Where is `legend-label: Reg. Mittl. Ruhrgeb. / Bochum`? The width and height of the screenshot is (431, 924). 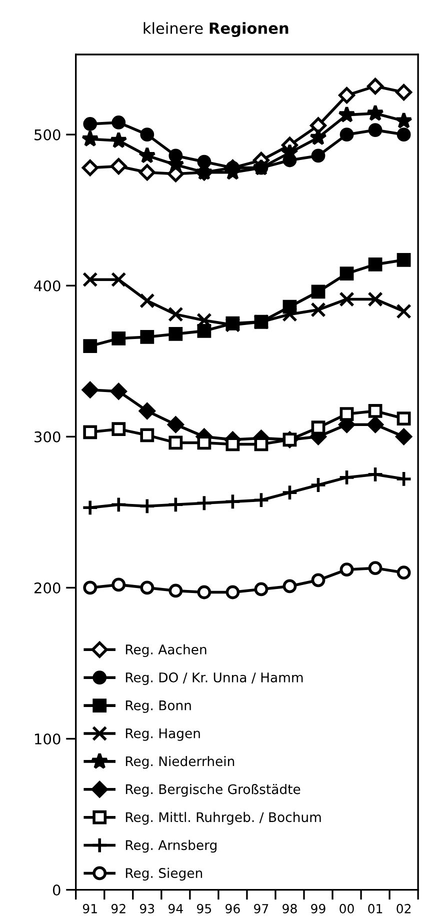 legend-label: Reg. Mittl. Ruhrgeb. / Bochum is located at coordinates (223, 818).